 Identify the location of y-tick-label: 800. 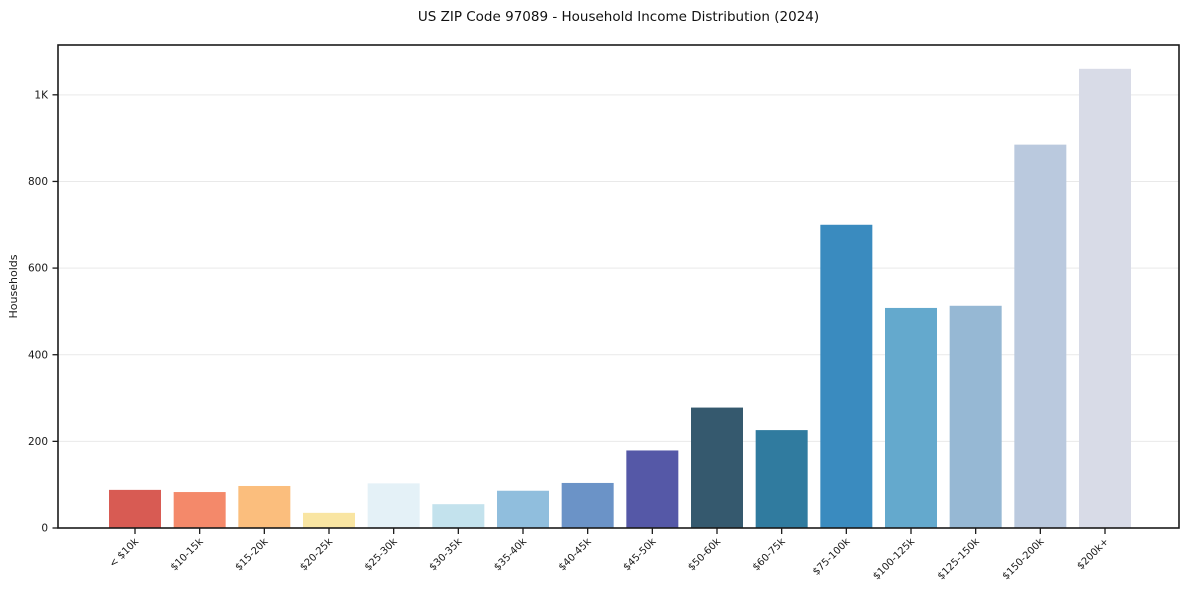
(38, 182).